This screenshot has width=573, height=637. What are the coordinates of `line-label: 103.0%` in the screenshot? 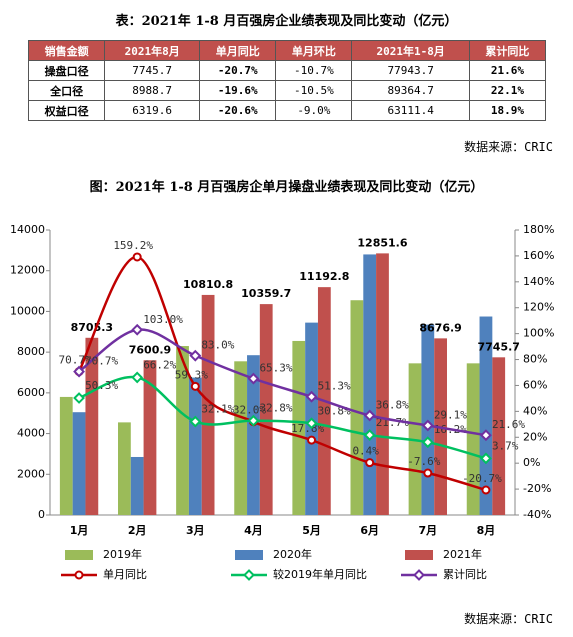 It's located at (163, 319).